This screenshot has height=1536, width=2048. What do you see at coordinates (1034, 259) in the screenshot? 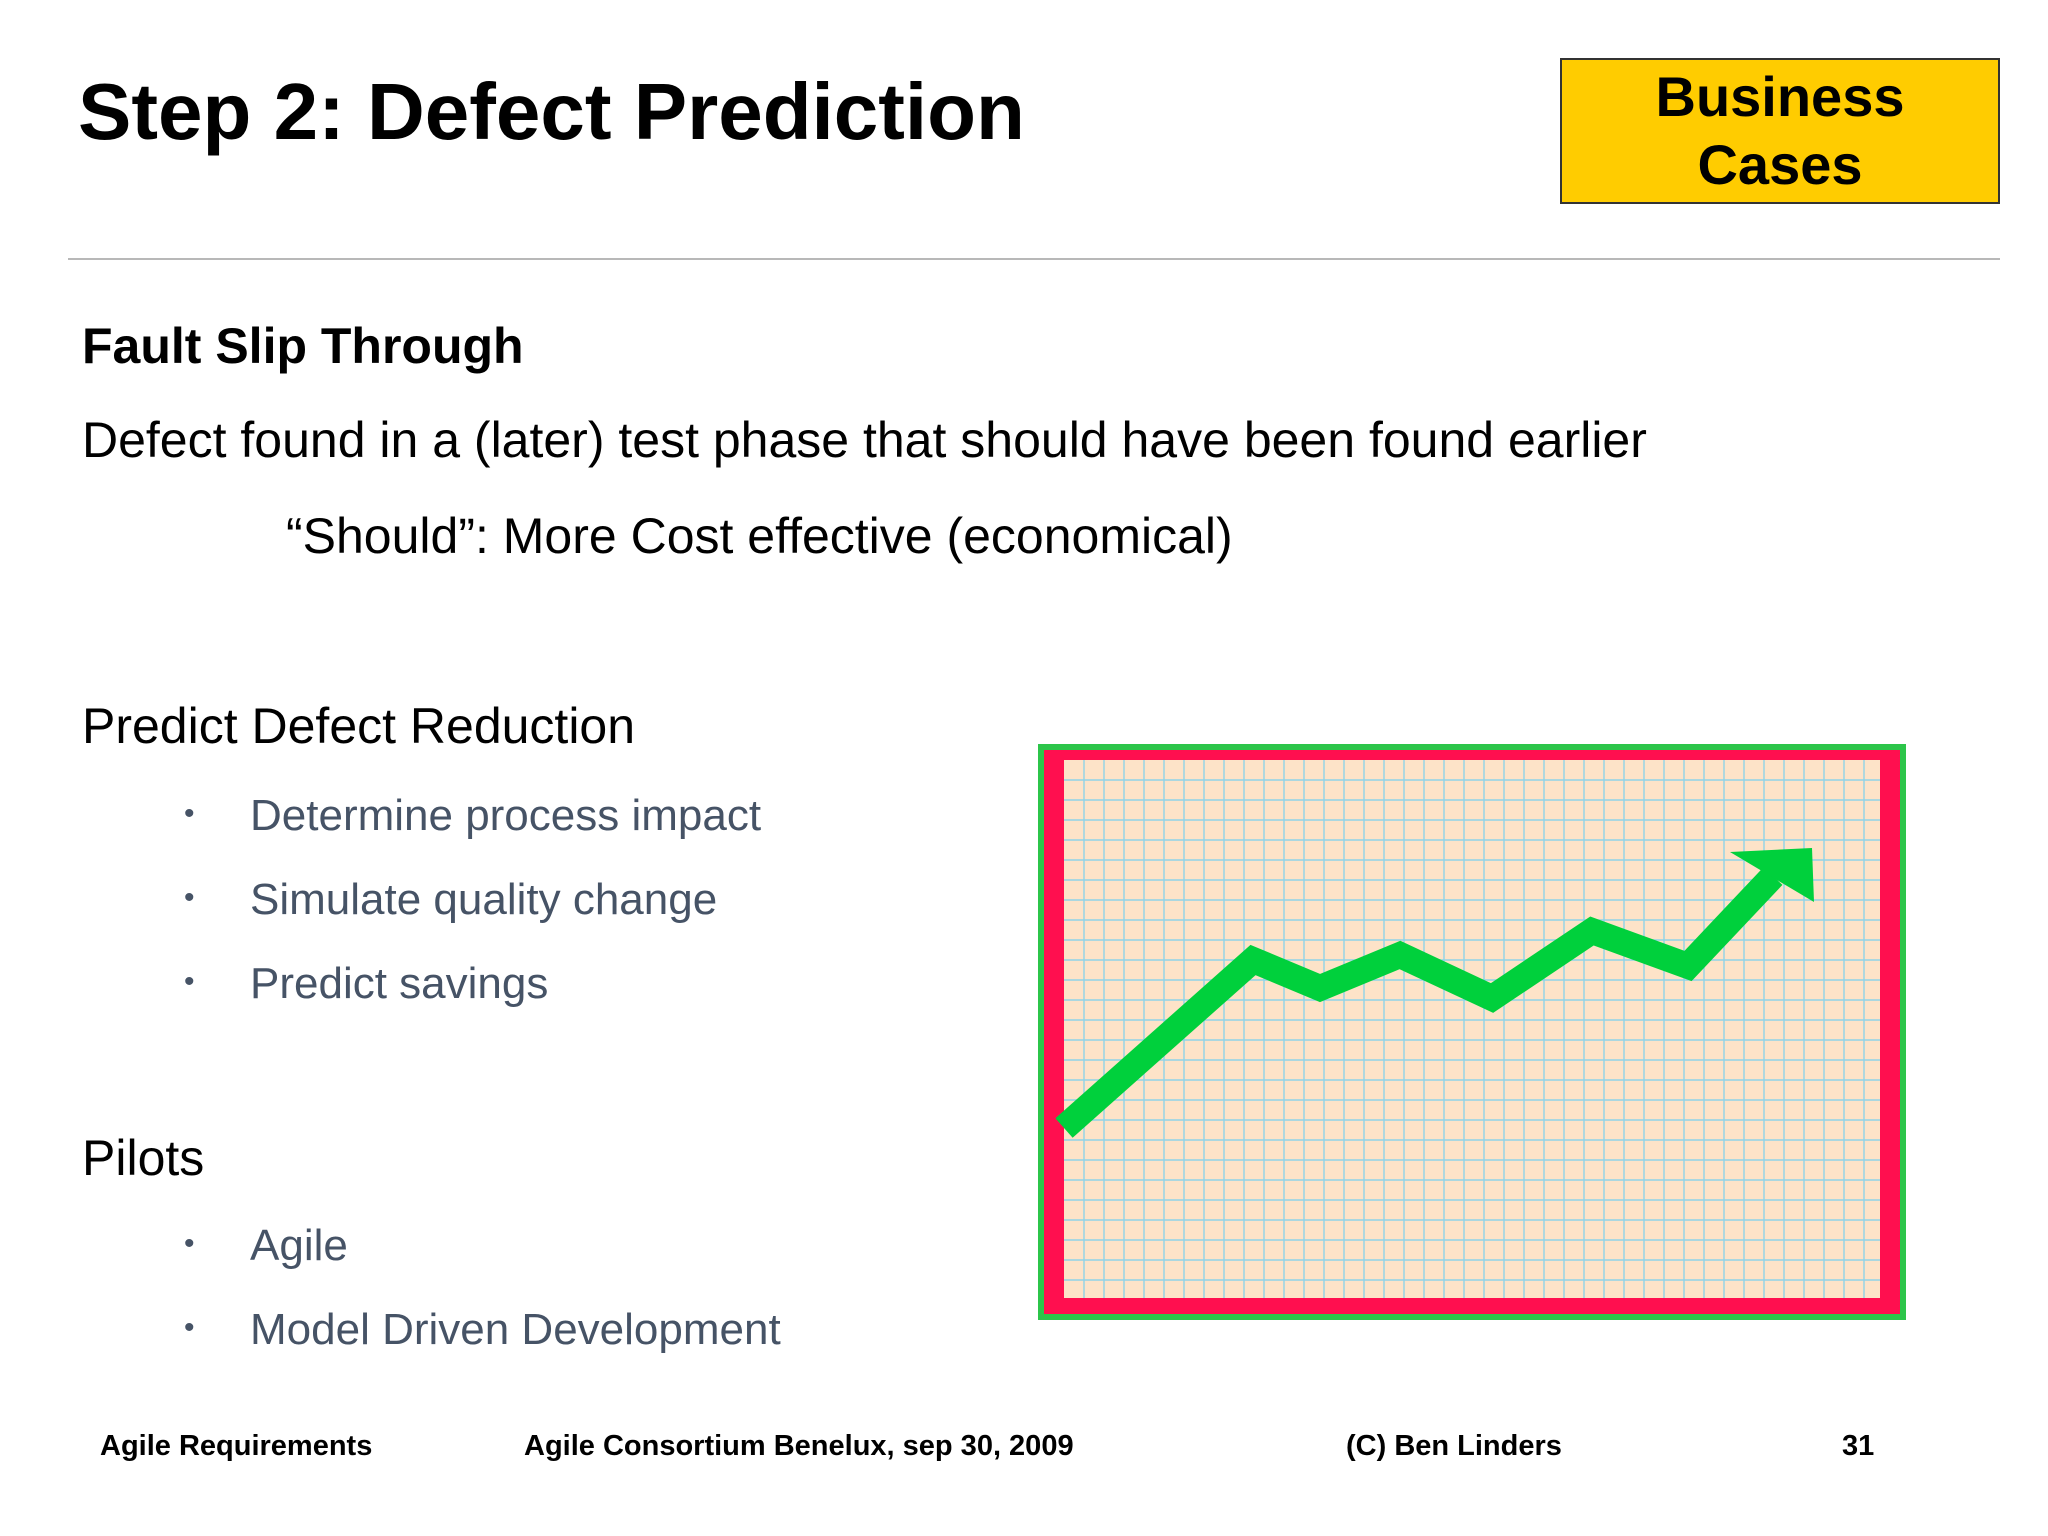
I see `title-divider` at bounding box center [1034, 259].